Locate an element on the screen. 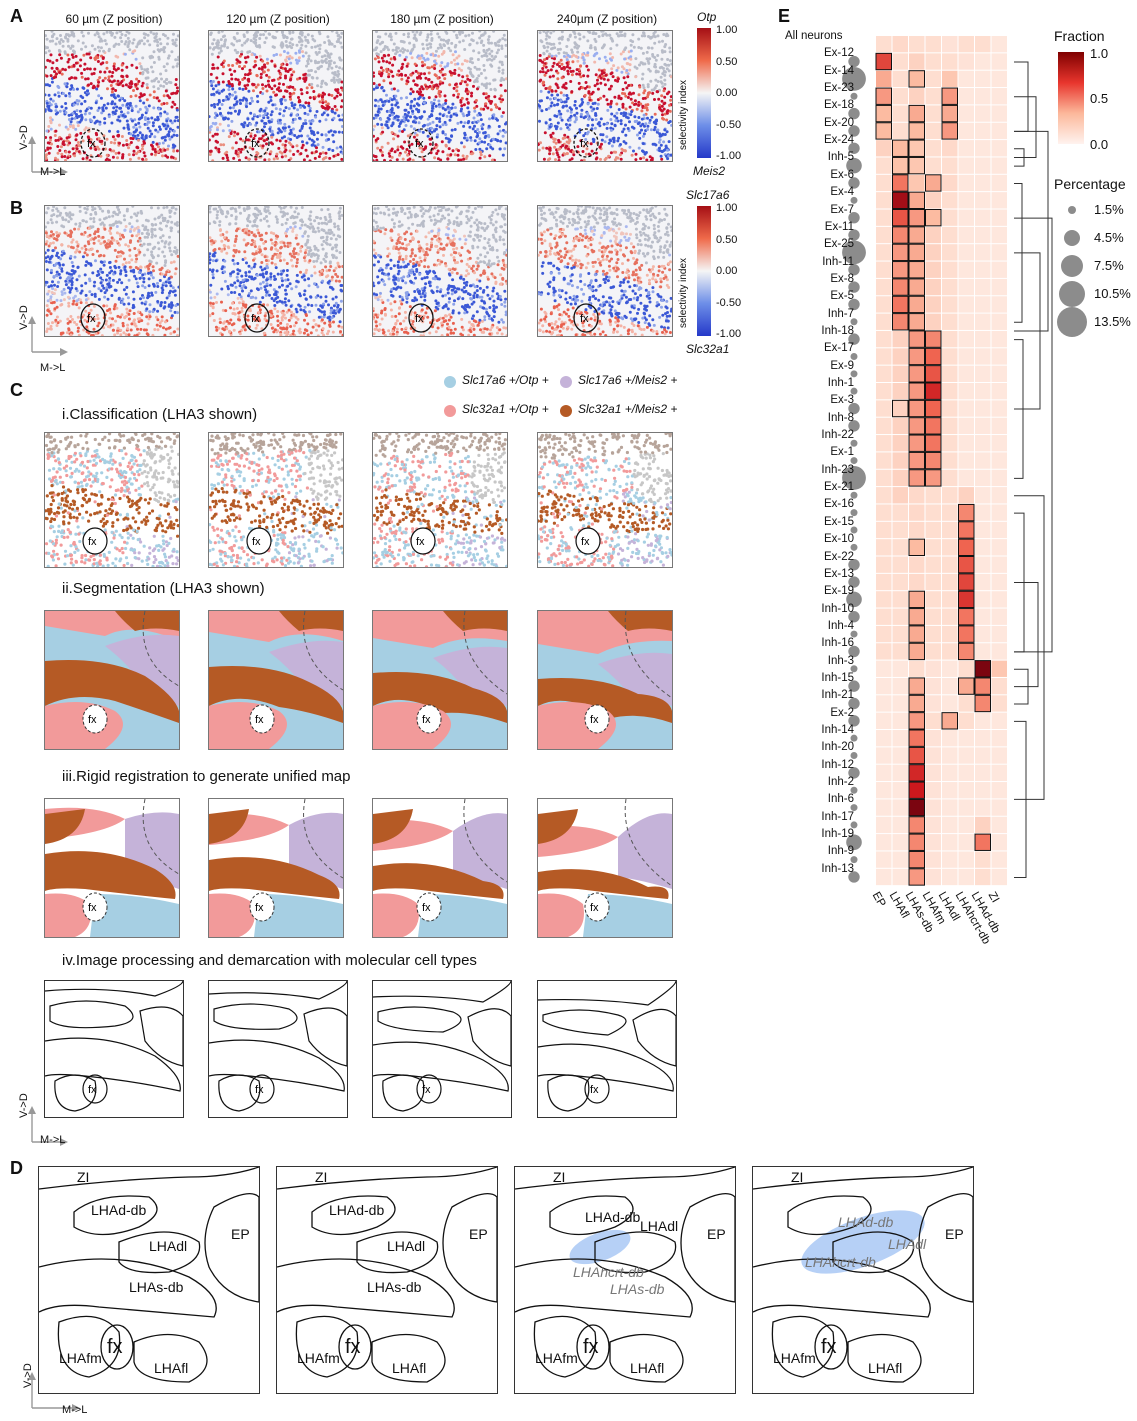 This screenshot has height=1421, width=1137. region-label: fx is located at coordinates (829, 1347).